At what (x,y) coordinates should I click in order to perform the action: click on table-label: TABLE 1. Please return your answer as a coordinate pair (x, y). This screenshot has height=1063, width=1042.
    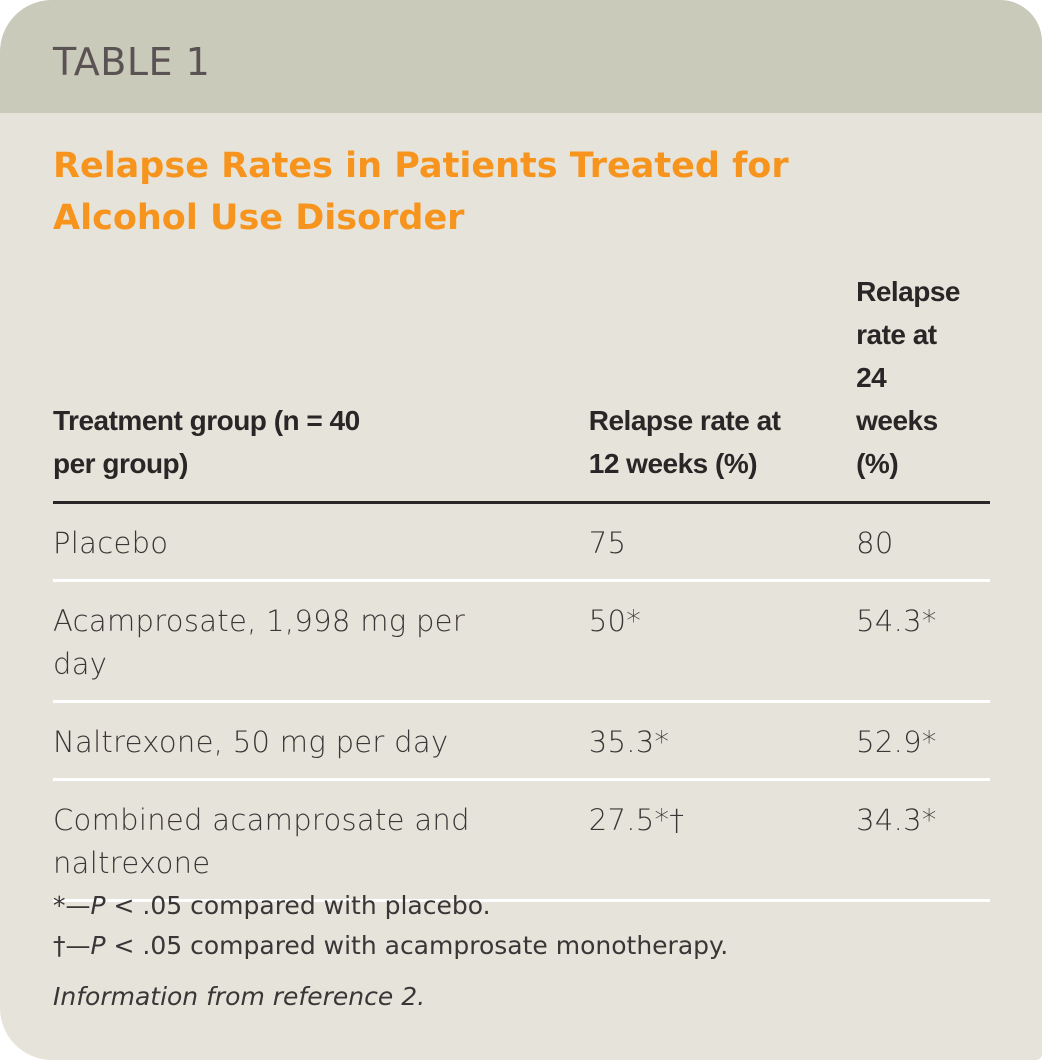
    Looking at the image, I should click on (132, 62).